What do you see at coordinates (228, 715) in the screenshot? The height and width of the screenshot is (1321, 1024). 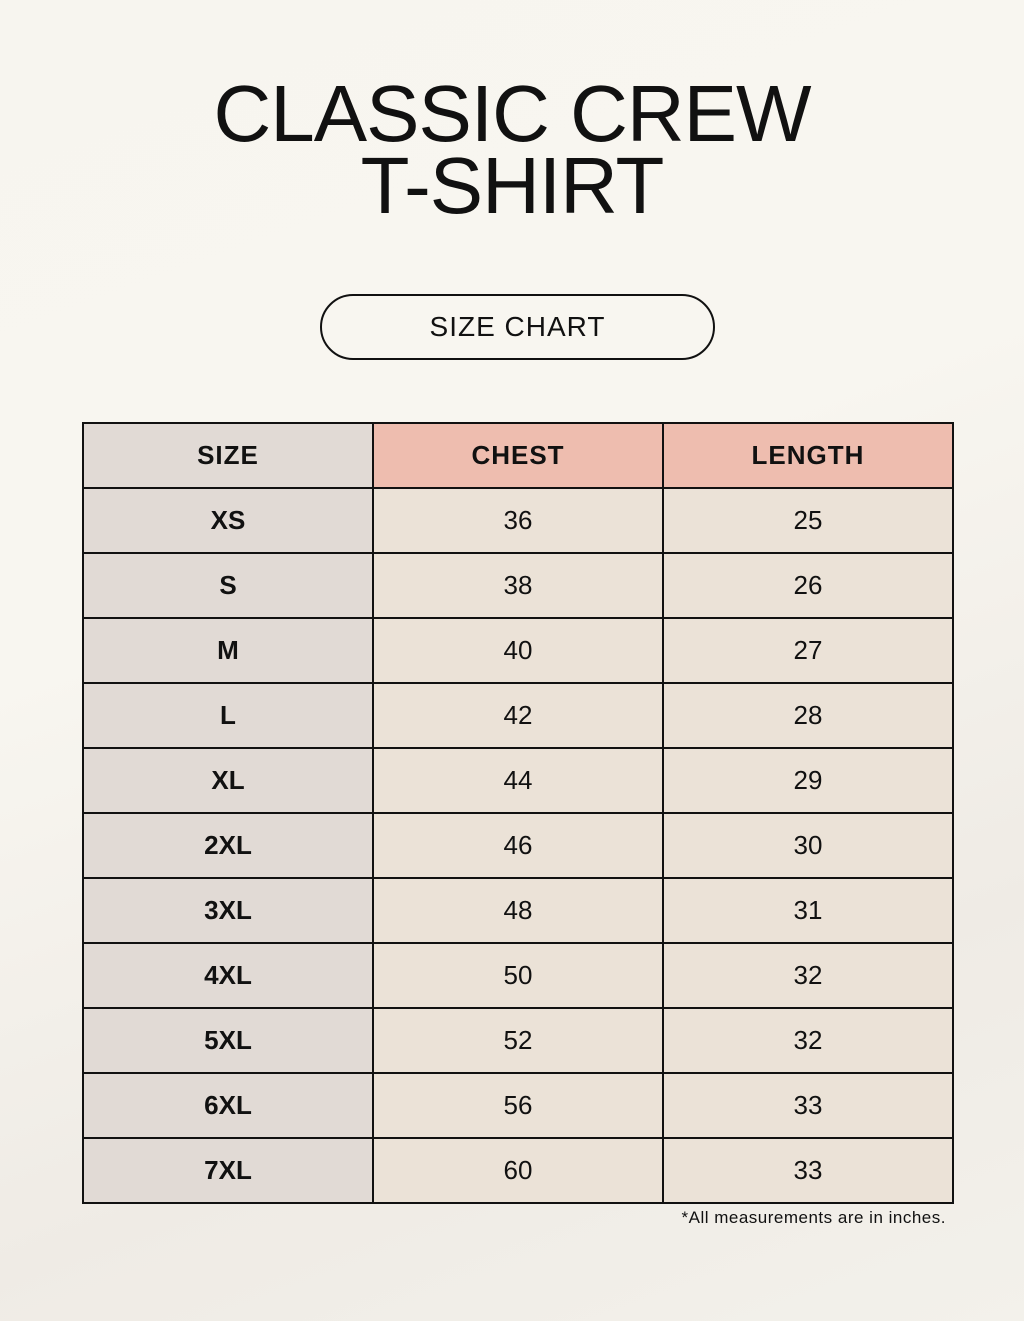 I see `cell-size: L` at bounding box center [228, 715].